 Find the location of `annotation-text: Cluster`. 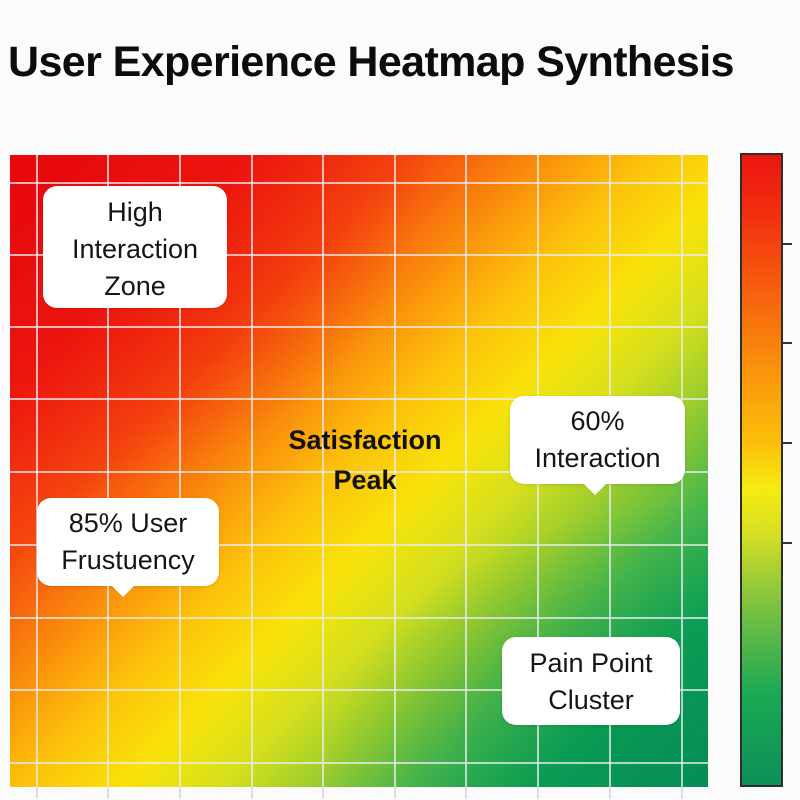

annotation-text: Cluster is located at coordinates (591, 700).